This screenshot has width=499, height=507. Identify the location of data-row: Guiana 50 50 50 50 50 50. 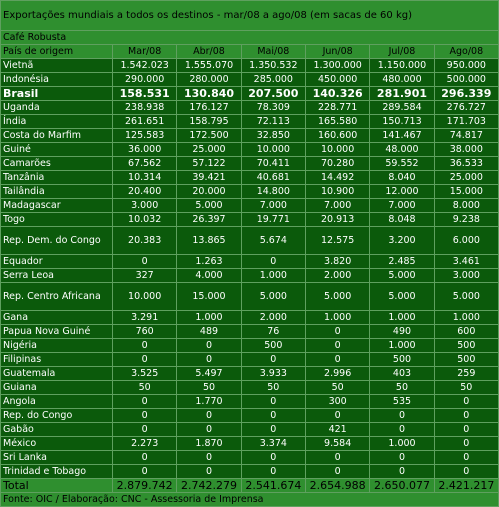
(249, 387).